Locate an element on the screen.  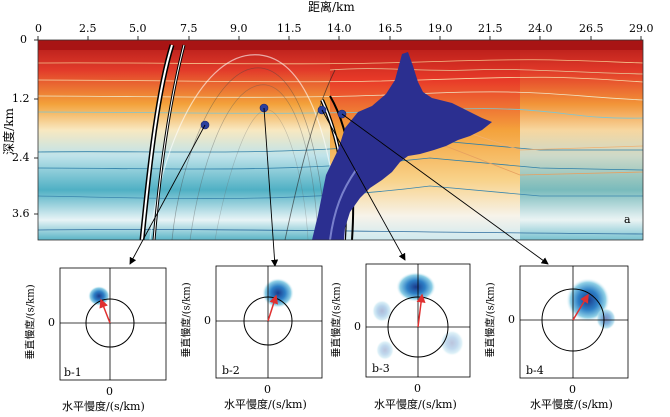
b3-zero-y: 0 is located at coordinates (357, 326).